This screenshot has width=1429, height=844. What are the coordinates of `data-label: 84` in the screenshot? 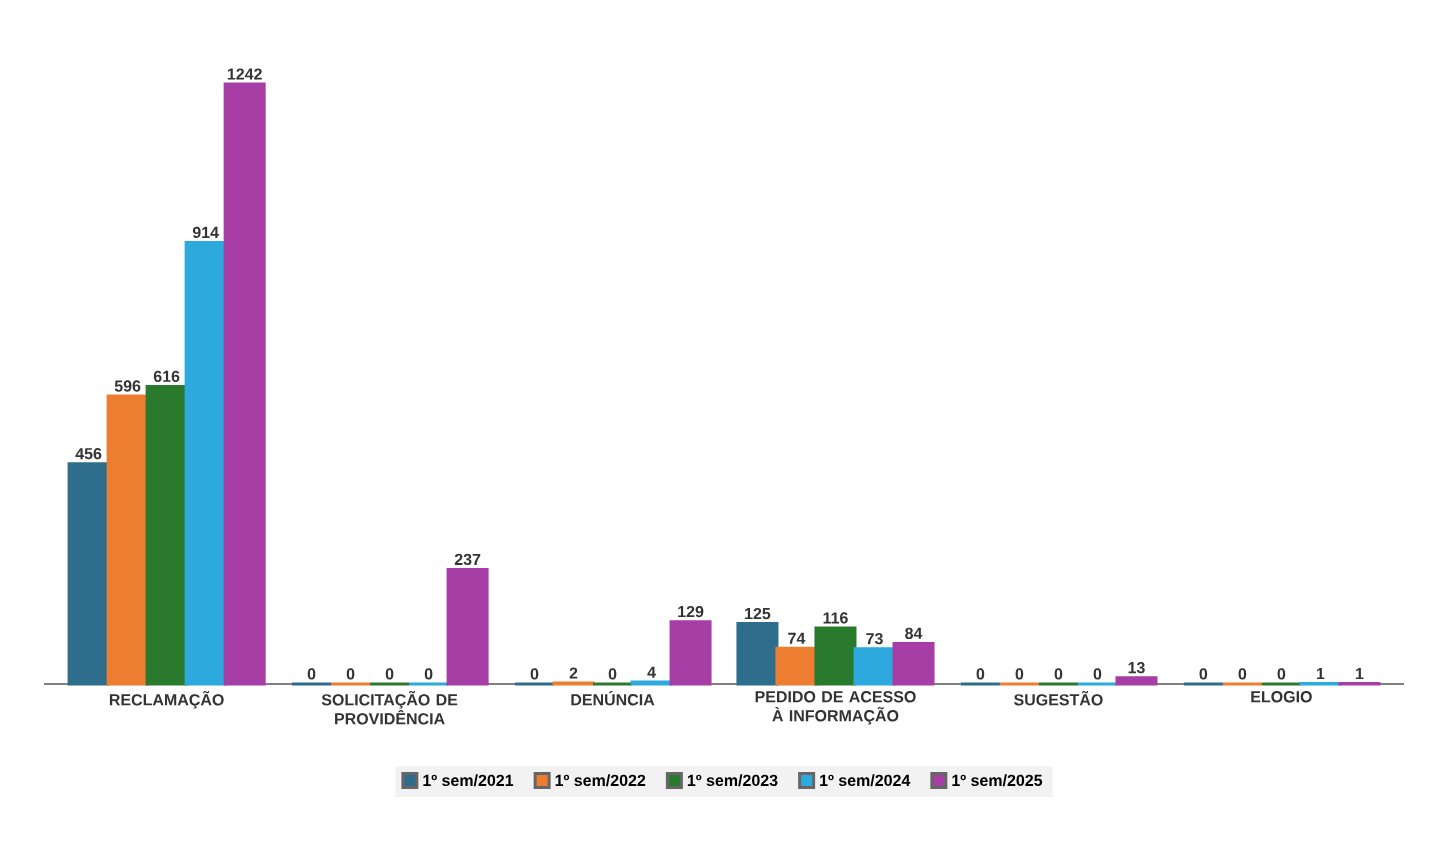 It's located at (914, 633).